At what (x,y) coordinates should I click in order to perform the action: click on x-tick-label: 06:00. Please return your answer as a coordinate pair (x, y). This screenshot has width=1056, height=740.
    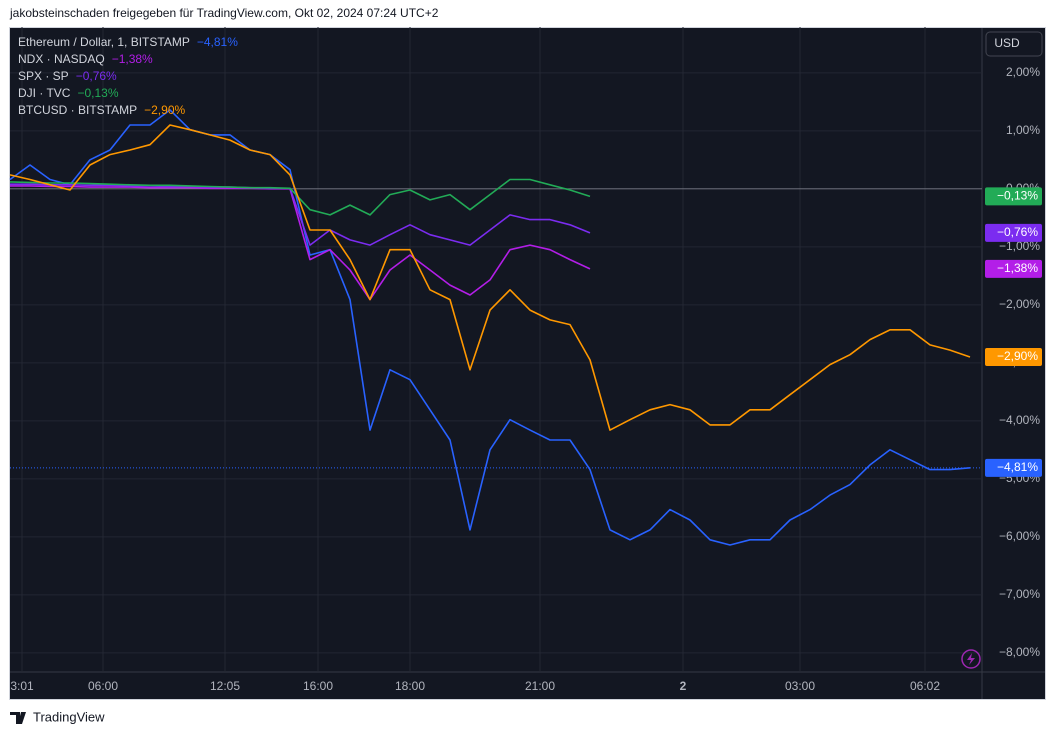
    Looking at the image, I should click on (103, 686).